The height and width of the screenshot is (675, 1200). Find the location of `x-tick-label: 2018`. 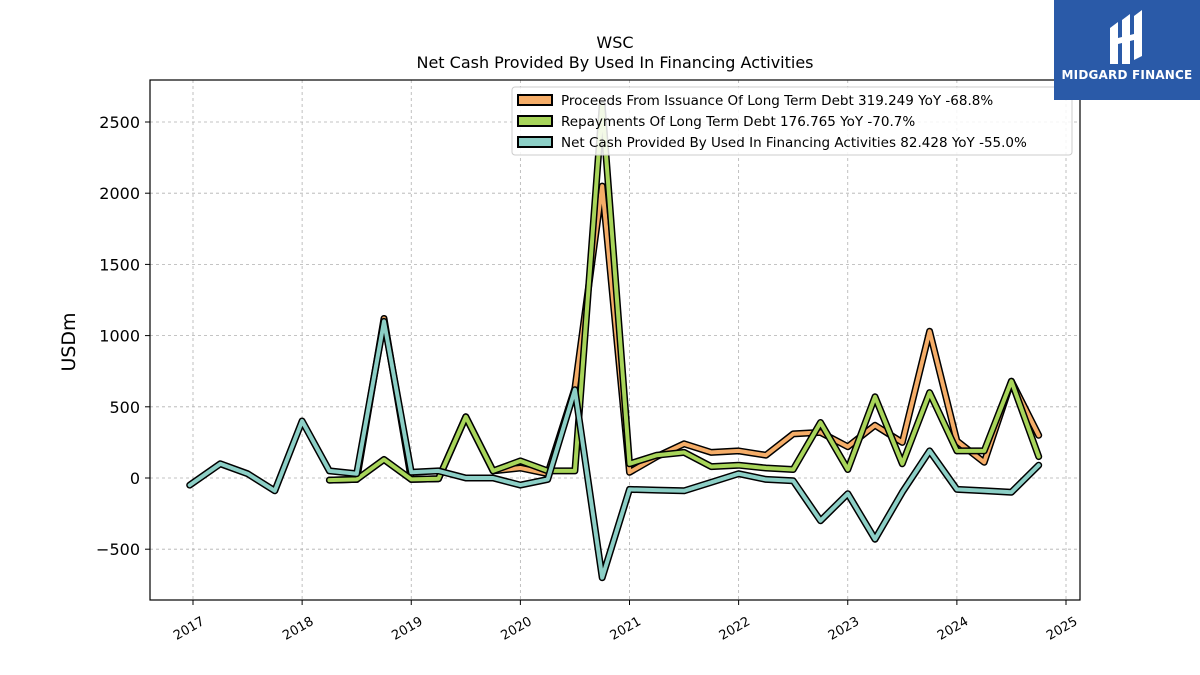

x-tick-label: 2018 is located at coordinates (298, 629).